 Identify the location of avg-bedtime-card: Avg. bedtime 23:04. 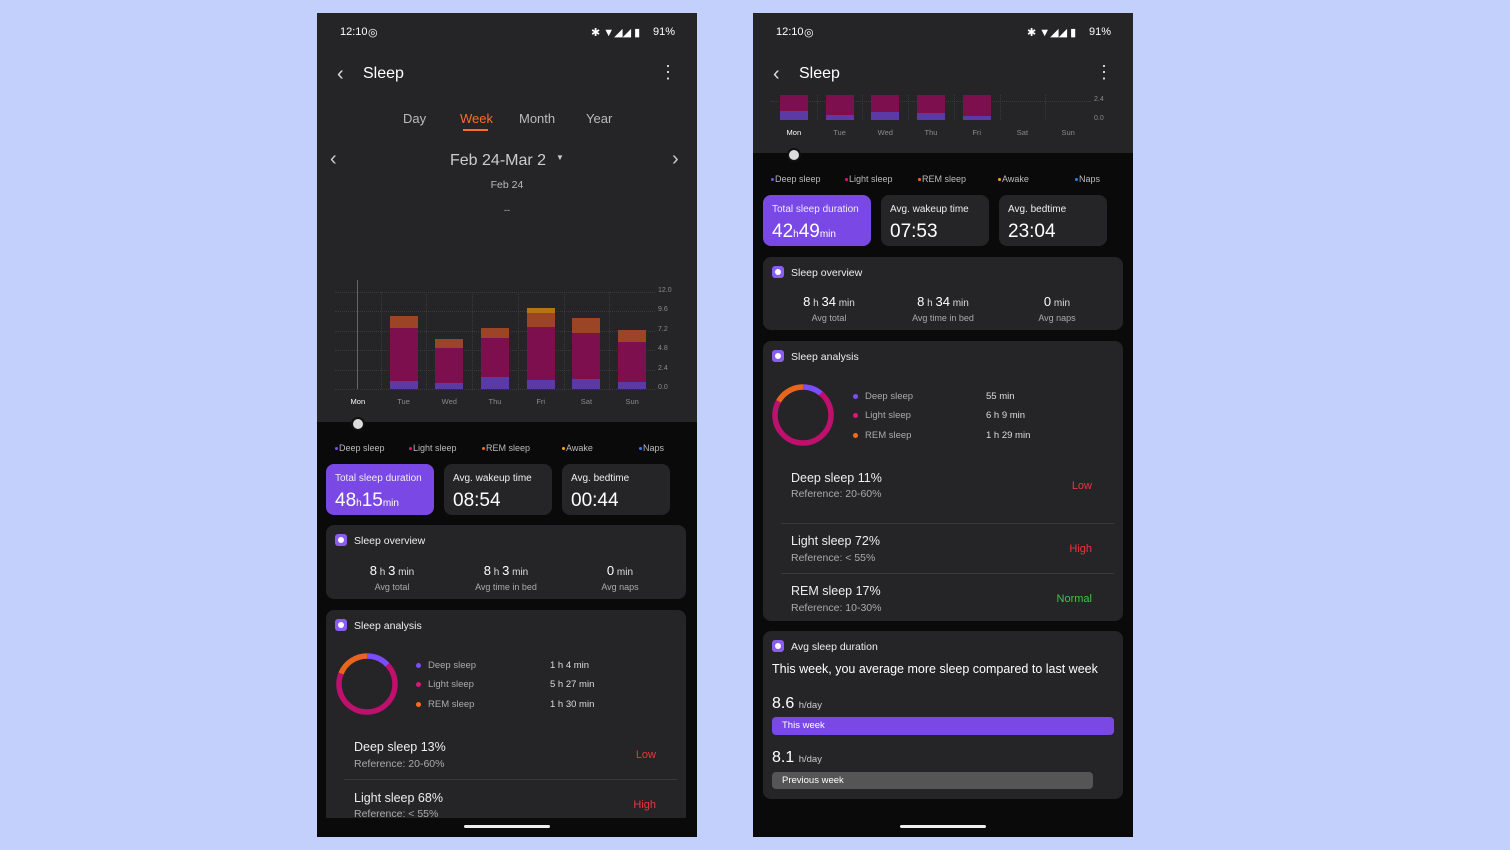
(1053, 220).